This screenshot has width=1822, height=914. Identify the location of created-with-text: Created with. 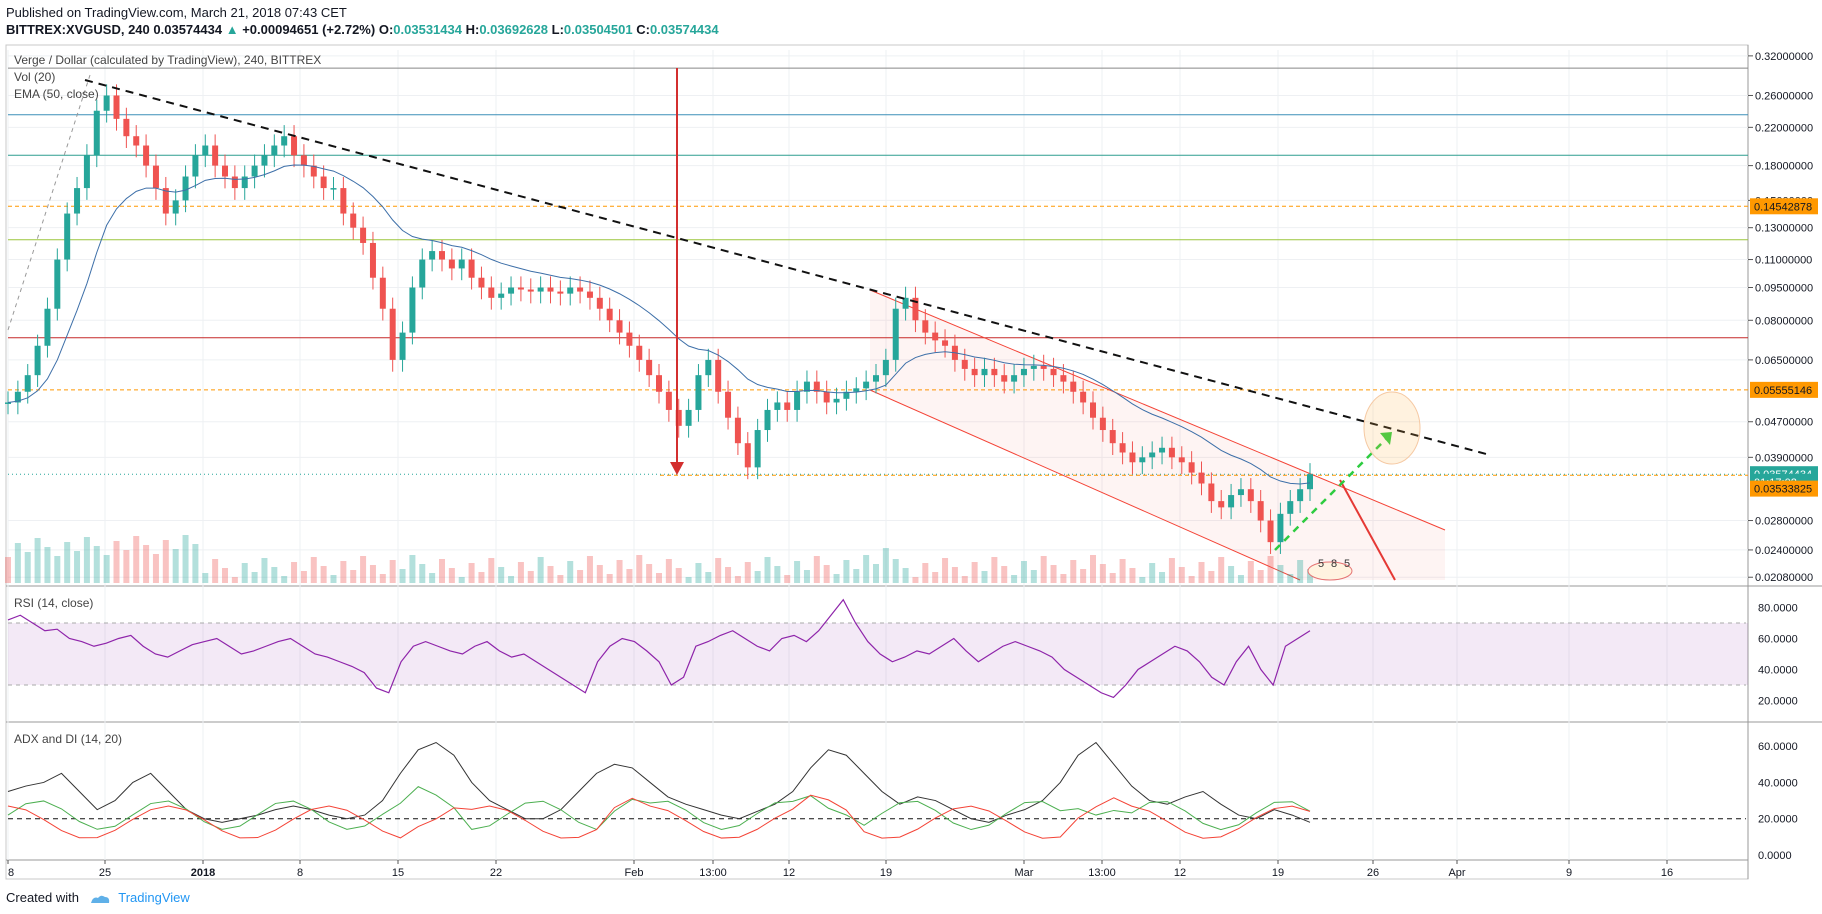
(42, 897).